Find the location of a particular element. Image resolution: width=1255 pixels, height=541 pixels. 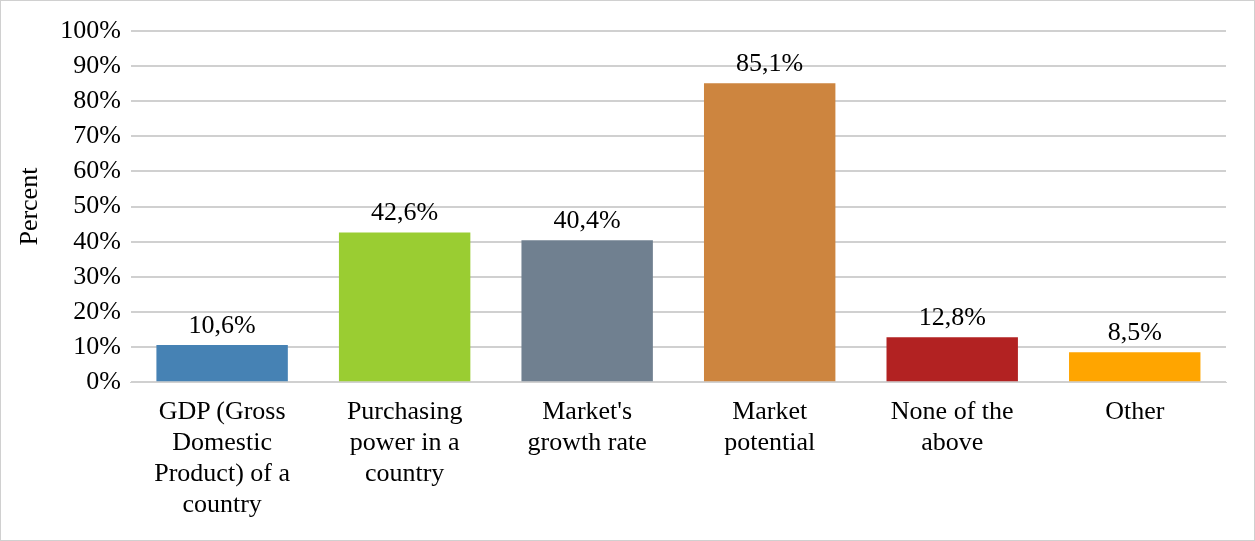

y-tick-label: 100% is located at coordinates (90, 29).